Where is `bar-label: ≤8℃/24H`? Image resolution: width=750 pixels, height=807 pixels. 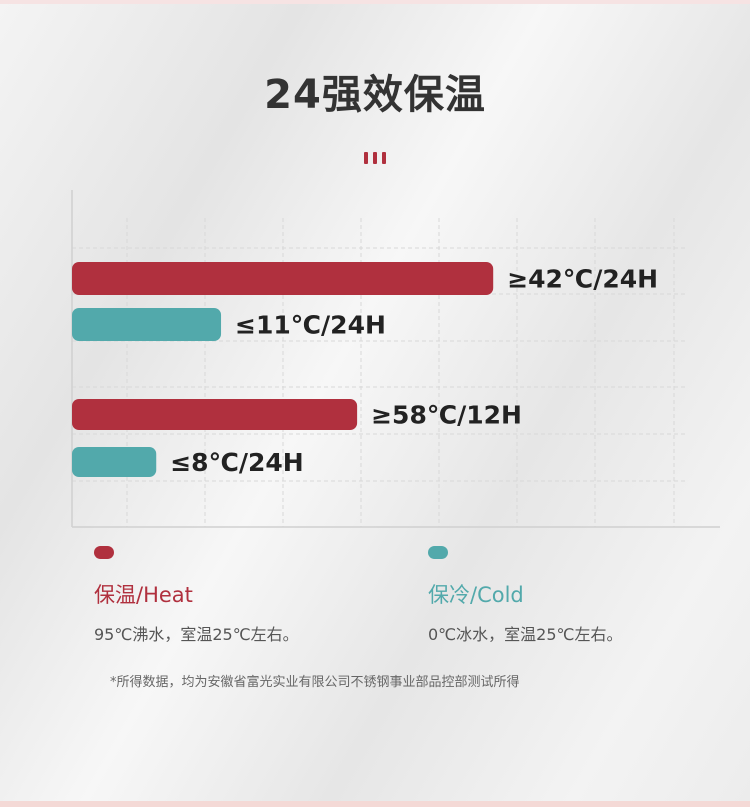
bar-label: ≤8℃/24H is located at coordinates (236, 462).